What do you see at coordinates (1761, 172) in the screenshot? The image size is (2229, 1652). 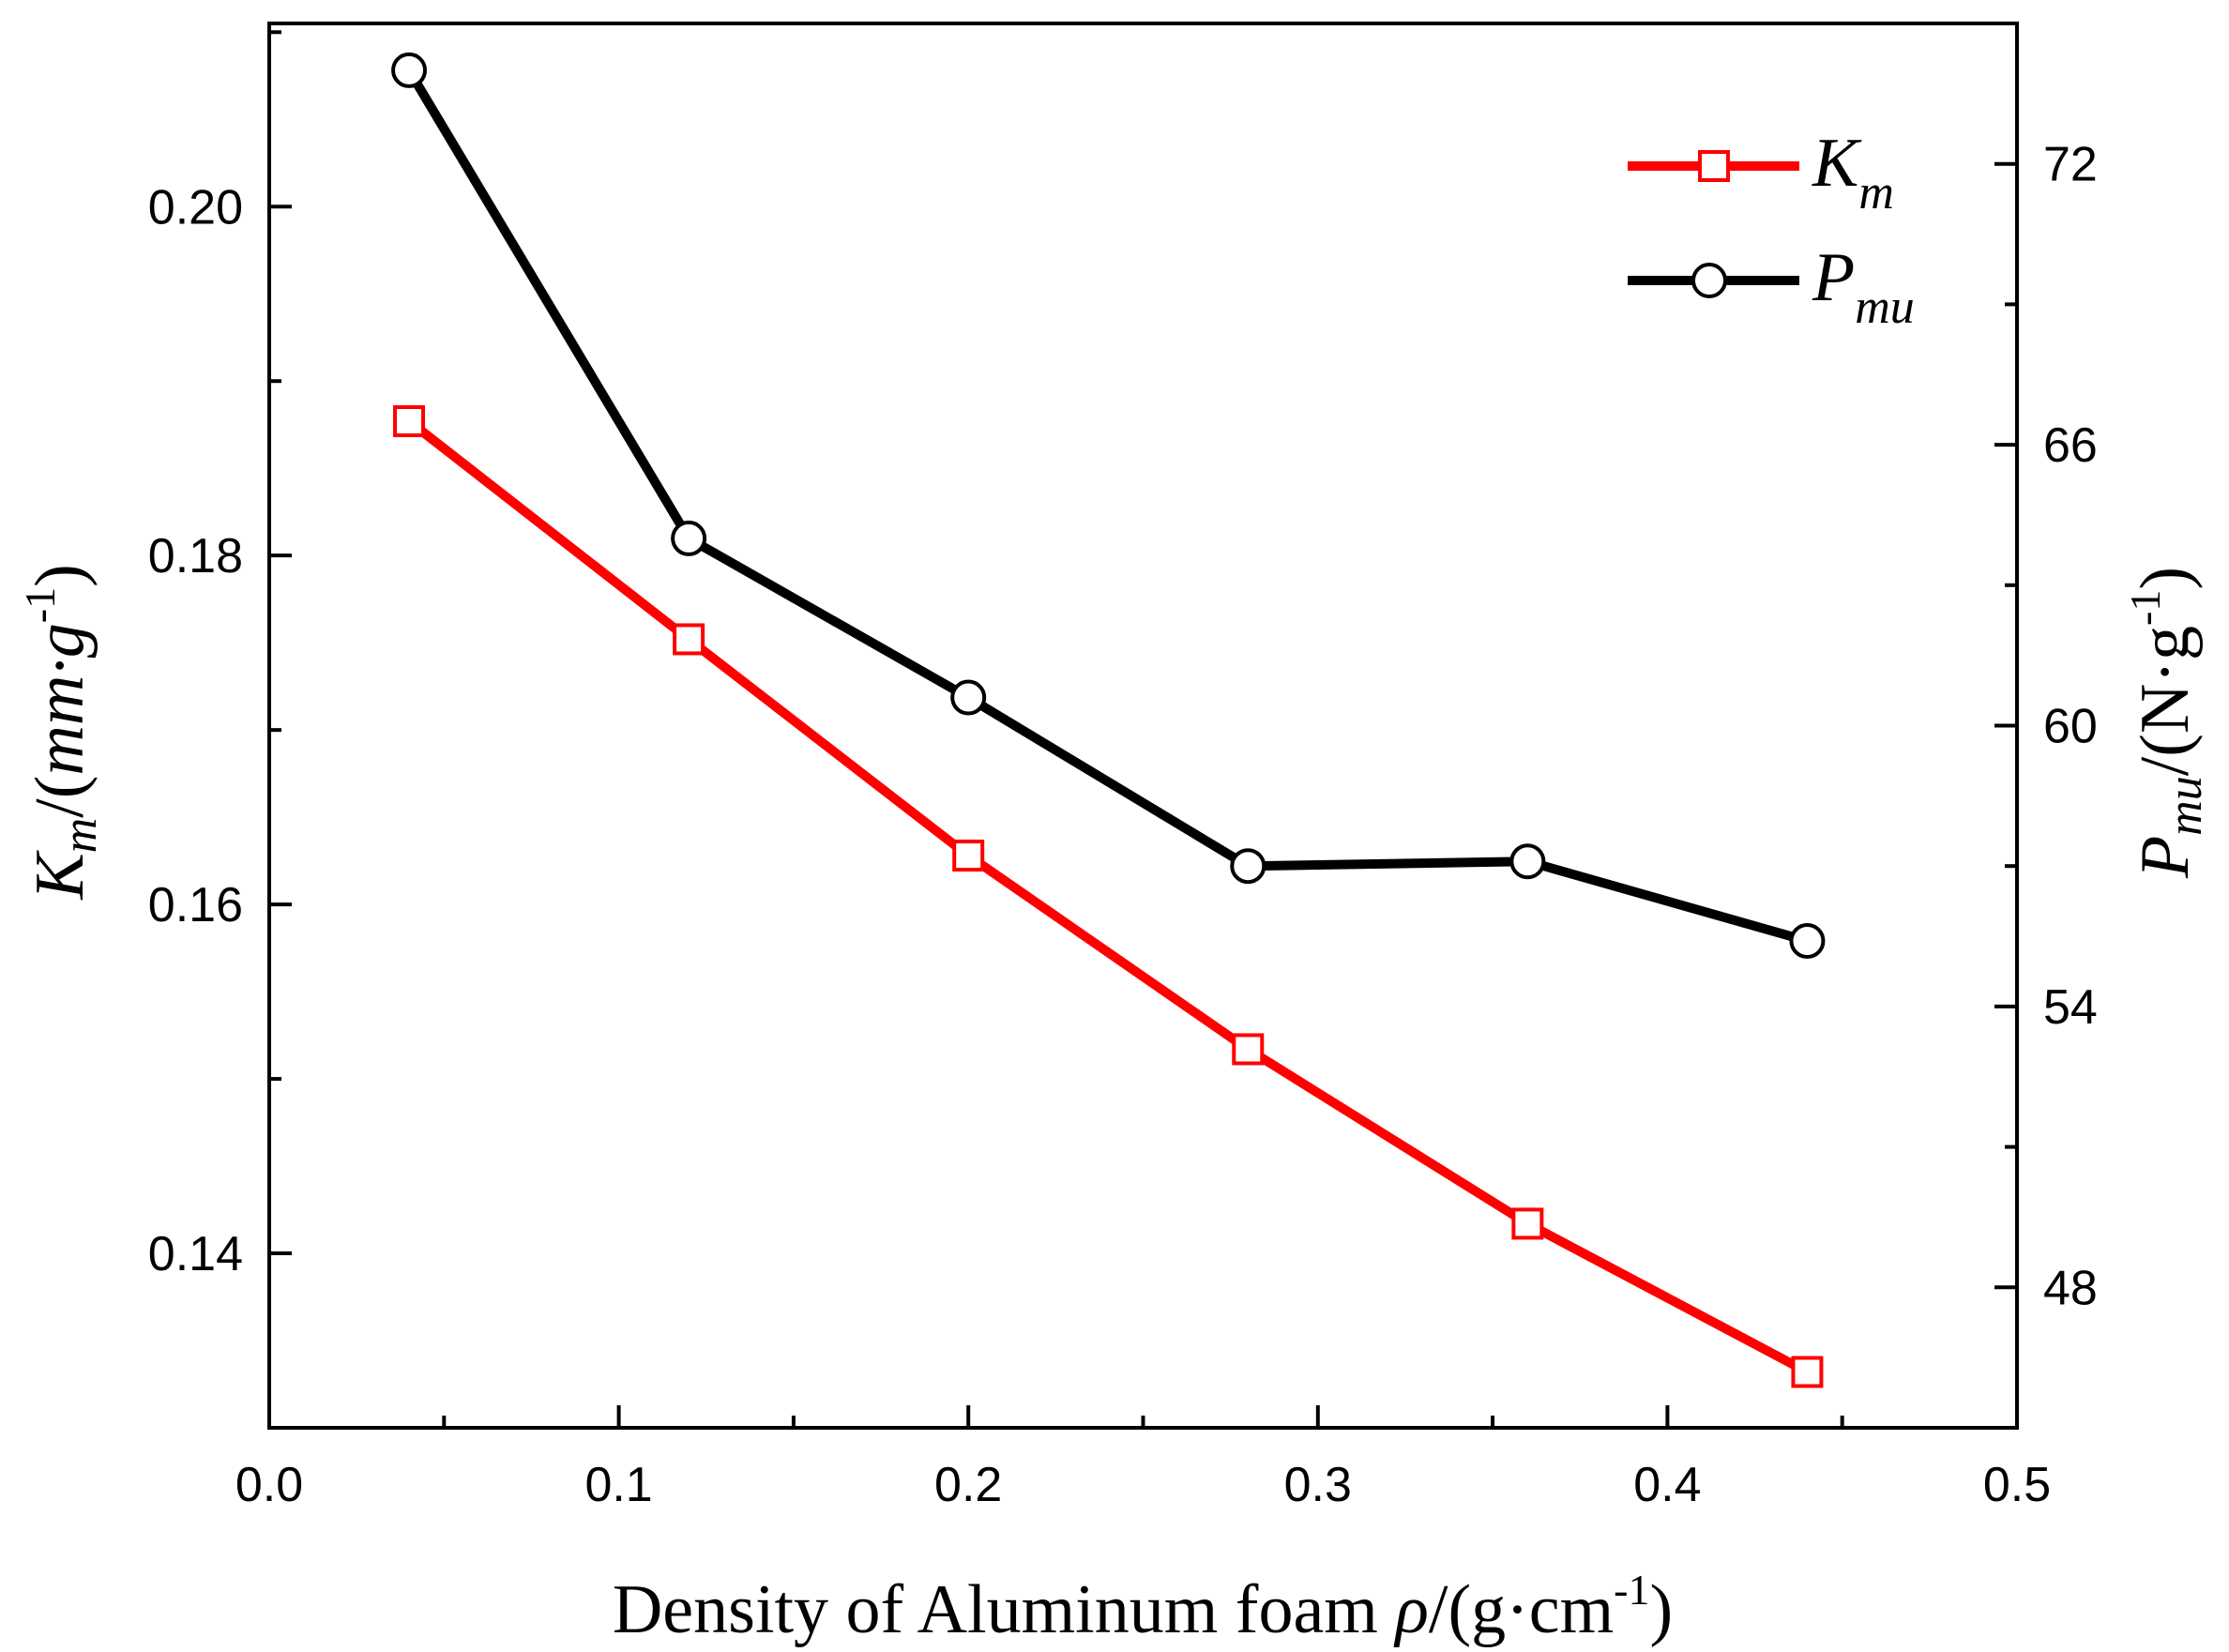 I see `legend-item-km: Km` at bounding box center [1761, 172].